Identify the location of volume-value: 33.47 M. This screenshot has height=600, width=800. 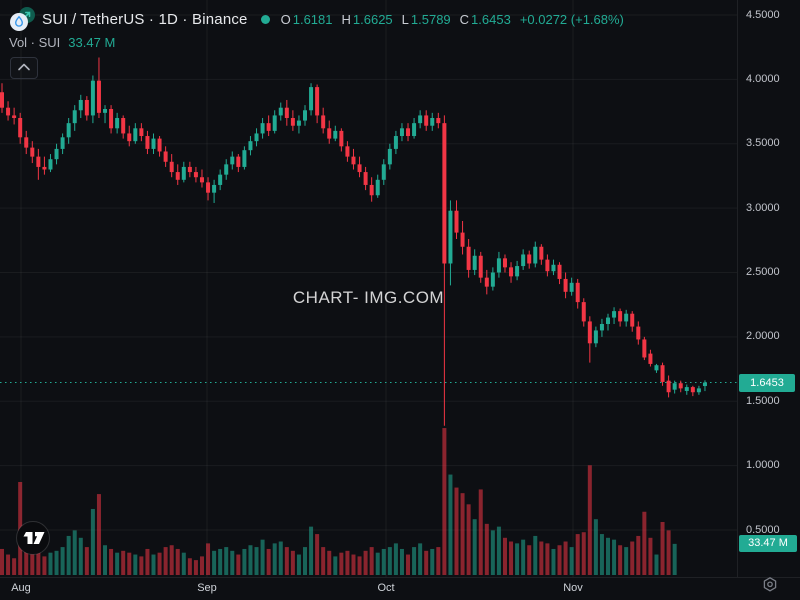
(92, 42).